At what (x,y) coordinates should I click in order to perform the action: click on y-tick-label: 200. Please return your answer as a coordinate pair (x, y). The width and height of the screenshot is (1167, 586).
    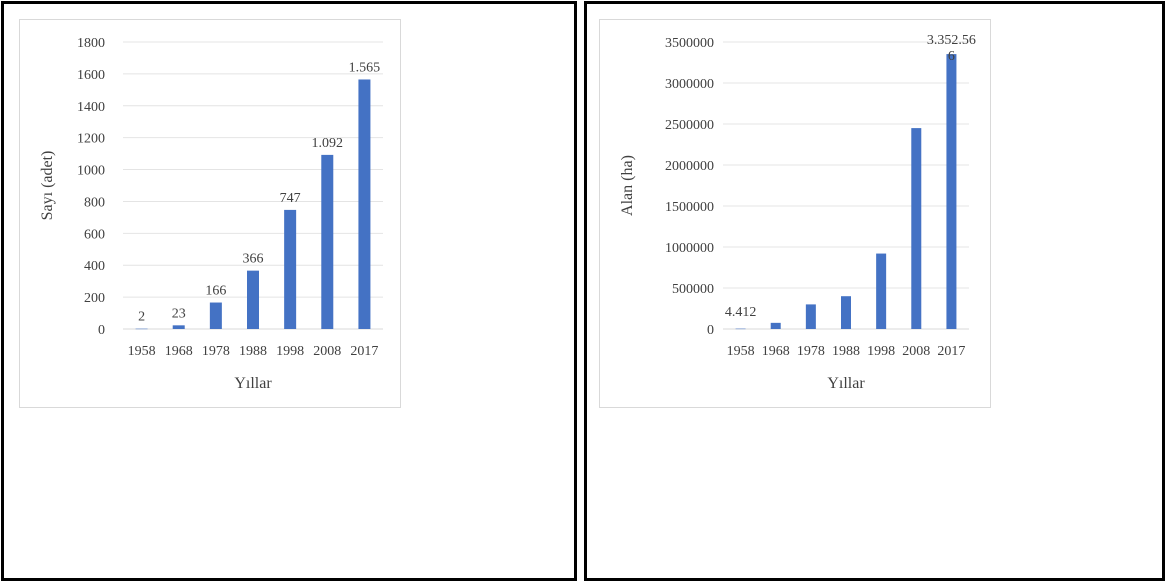
    Looking at the image, I should click on (94, 298).